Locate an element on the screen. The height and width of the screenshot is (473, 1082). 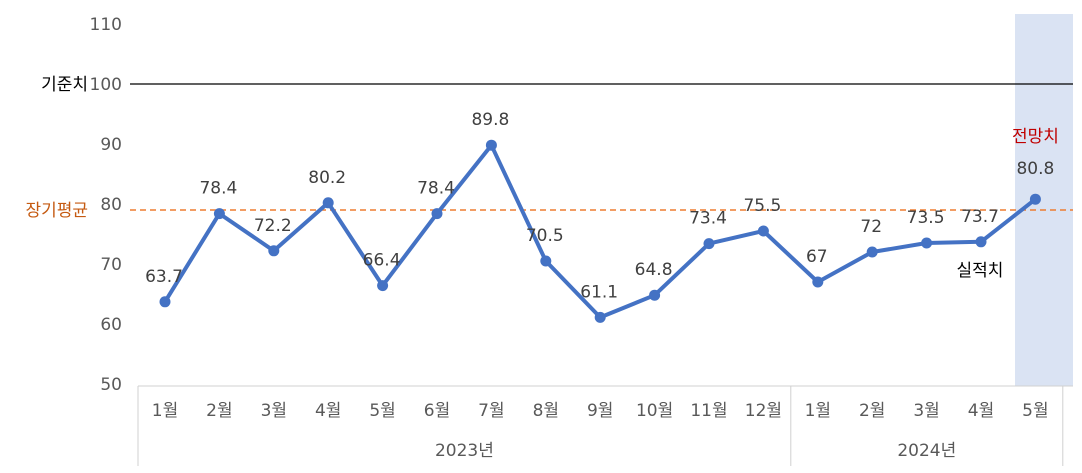
y-tick-label: 70 is located at coordinates (111, 265).